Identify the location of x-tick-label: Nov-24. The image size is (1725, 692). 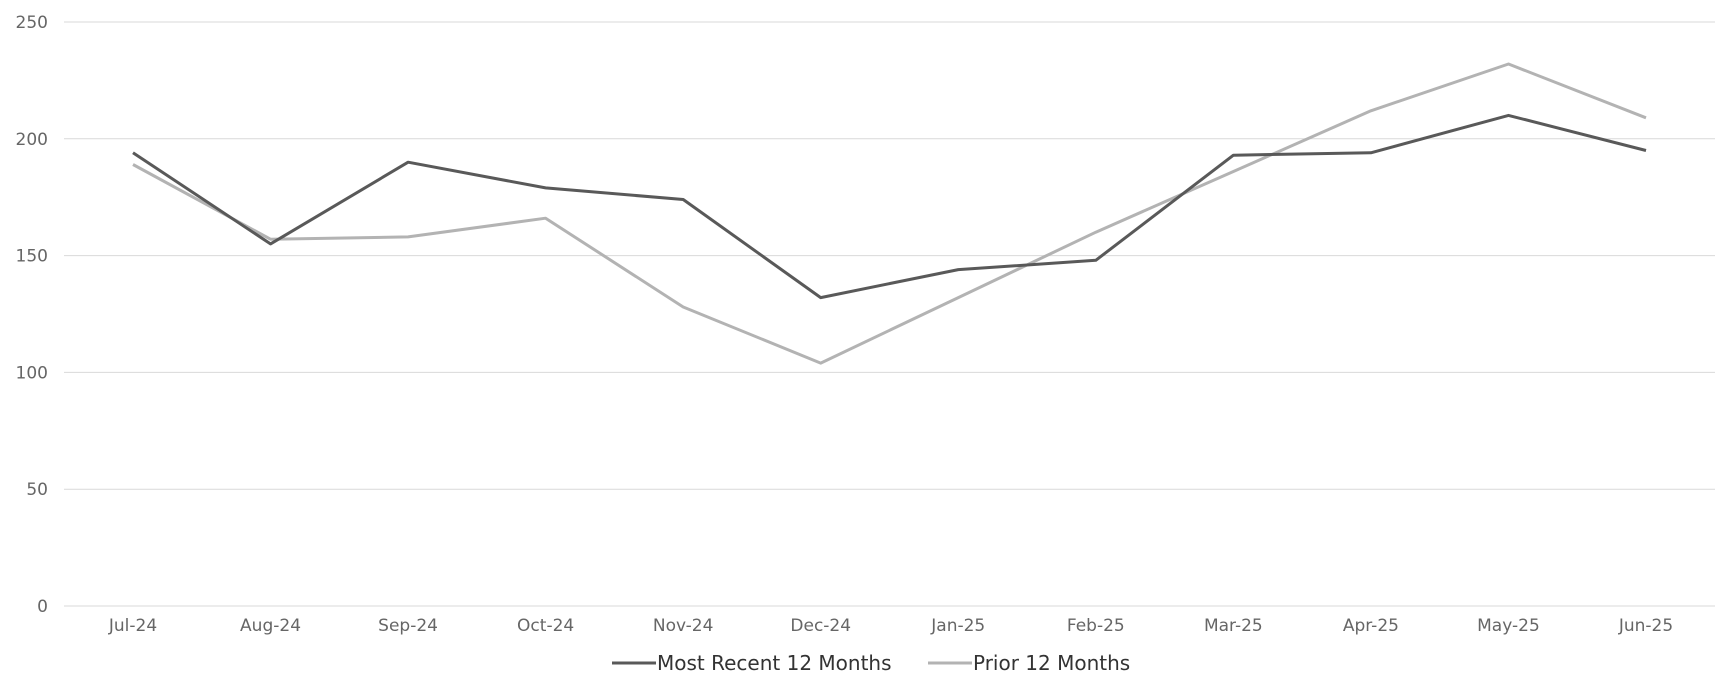
(683, 626).